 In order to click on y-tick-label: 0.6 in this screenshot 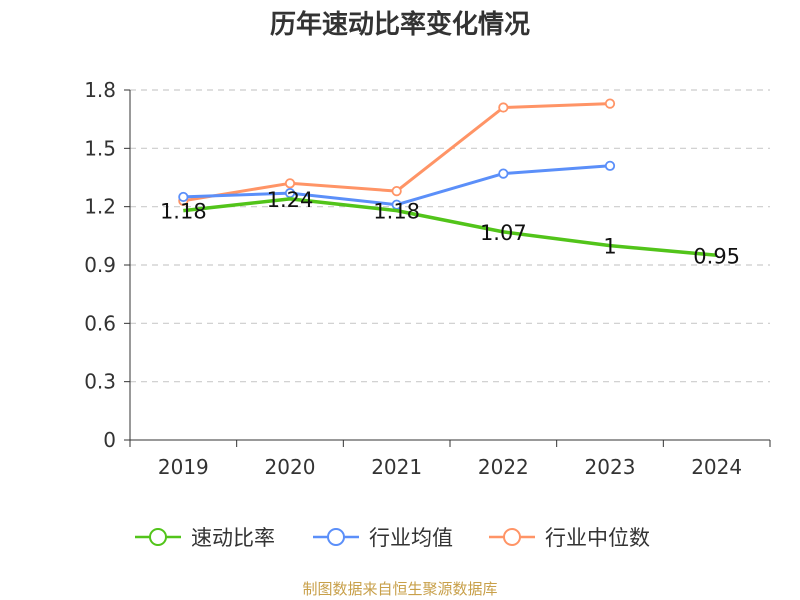, I will do `click(100, 323)`.